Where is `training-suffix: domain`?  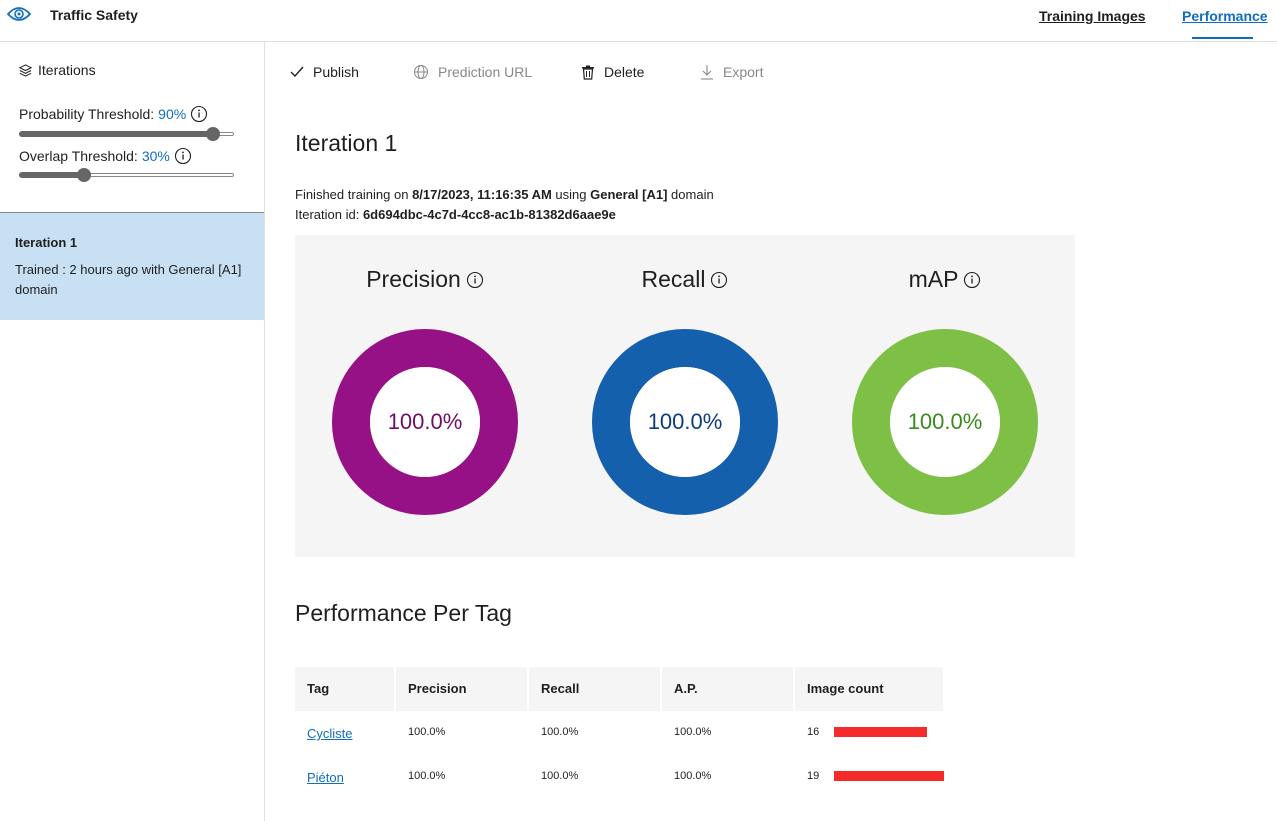 training-suffix: domain is located at coordinates (690, 194).